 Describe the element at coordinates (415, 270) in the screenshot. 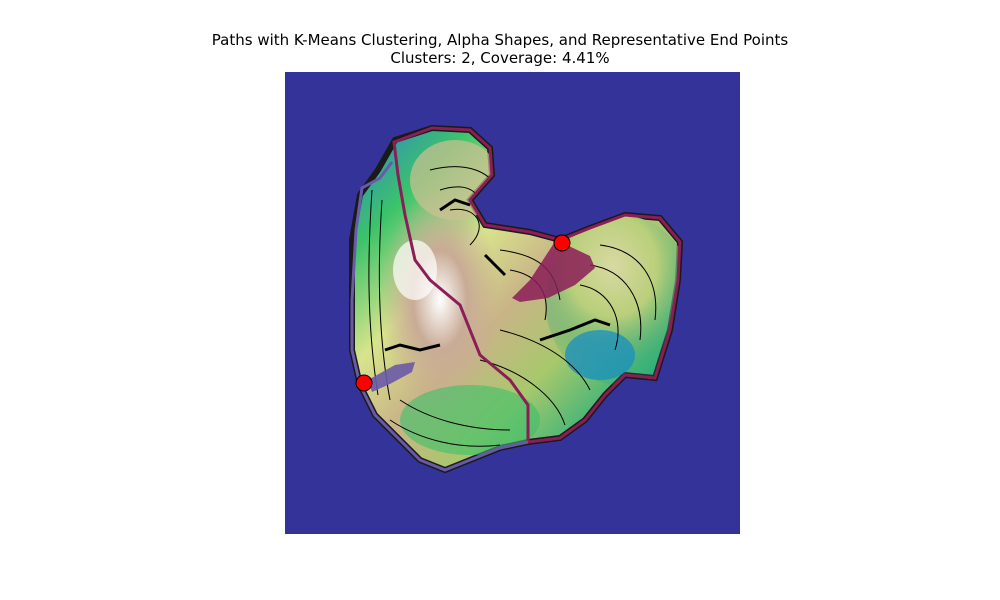

I see `ridge-peak-highlight` at that location.